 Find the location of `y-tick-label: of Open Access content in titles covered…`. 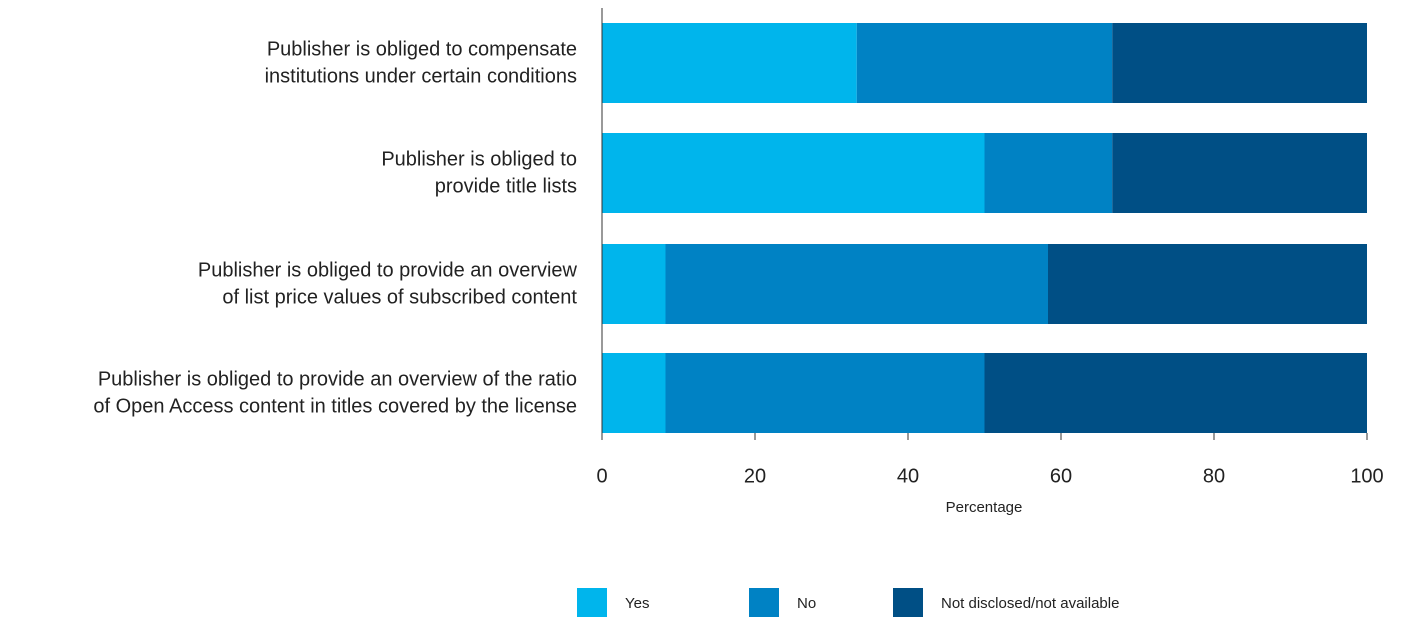

y-tick-label: of Open Access content in titles covered… is located at coordinates (335, 406).